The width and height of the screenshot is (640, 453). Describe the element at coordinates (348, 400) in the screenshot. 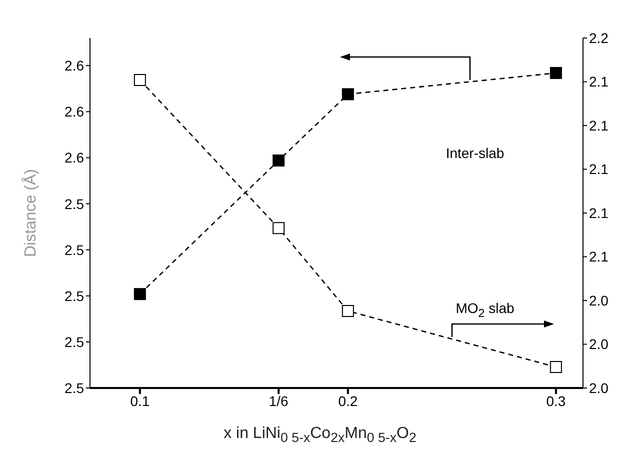

I see `x-tick-label: 0.2` at that location.